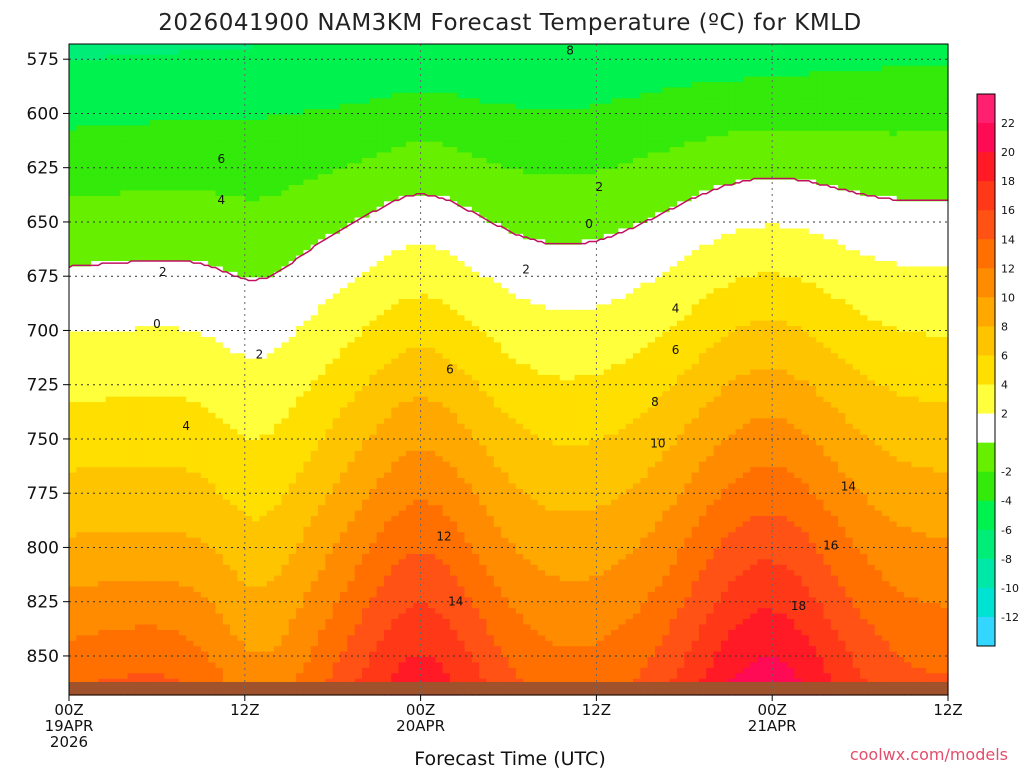  I want to click on y-tick-label: 650, so click(43, 223).